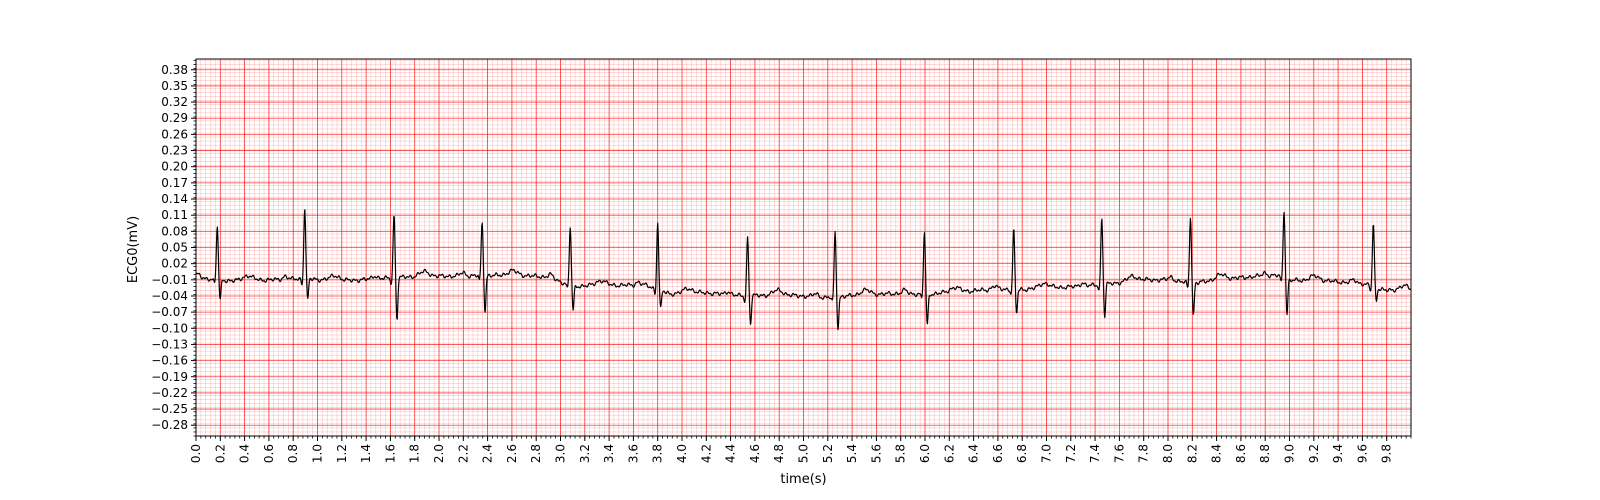 This screenshot has width=1600, height=500. I want to click on x-tick-label: 1.0, so click(318, 453).